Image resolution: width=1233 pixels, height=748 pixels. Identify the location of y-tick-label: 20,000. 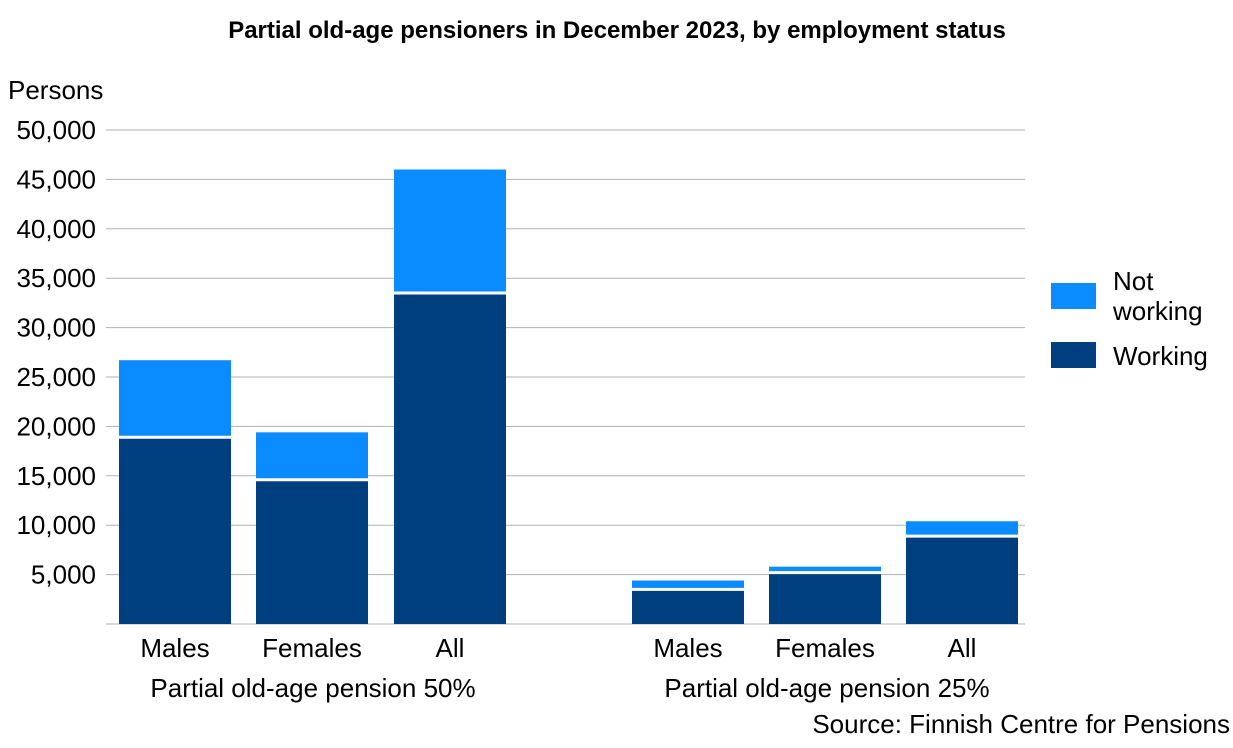
(56, 426).